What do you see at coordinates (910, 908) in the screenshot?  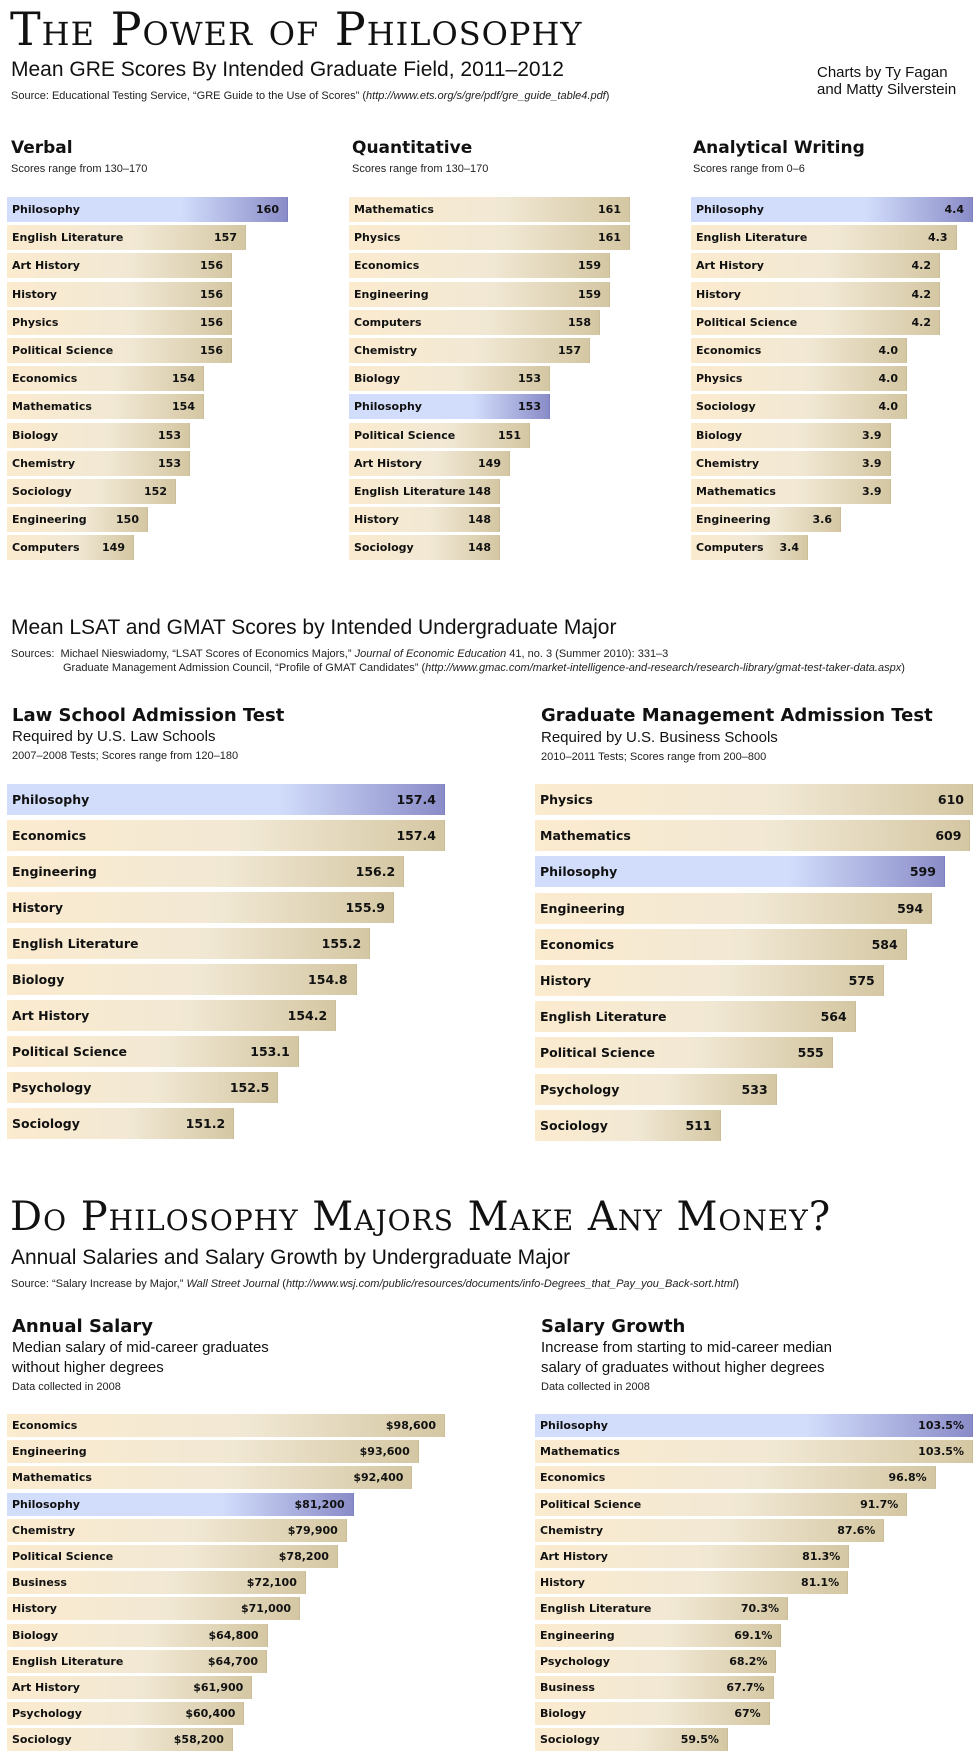 I see `gmat-bar-value: 594` at bounding box center [910, 908].